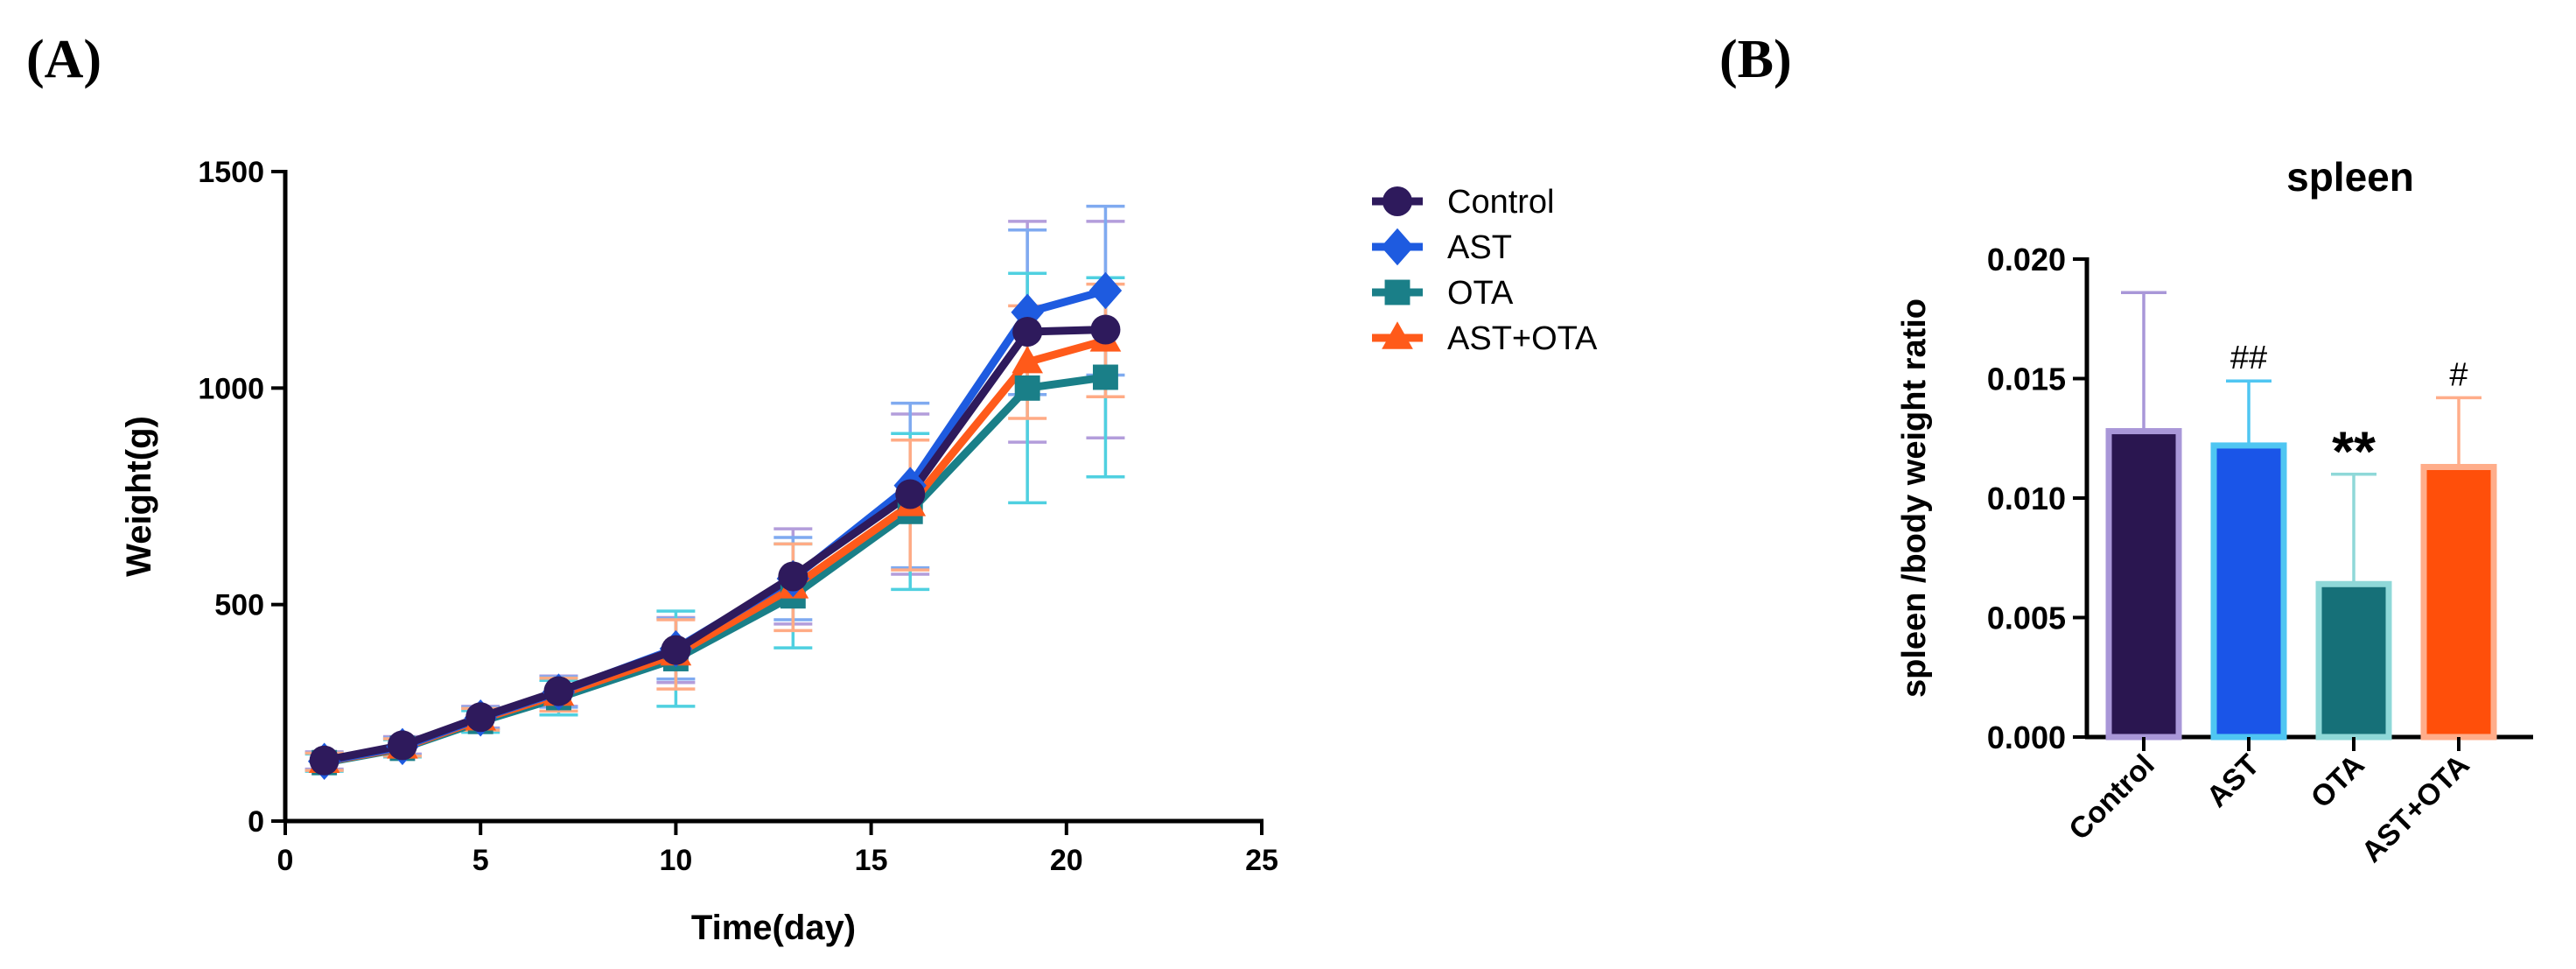 Image resolution: width=2576 pixels, height=969 pixels. I want to click on bar-ast, so click(2248, 591).